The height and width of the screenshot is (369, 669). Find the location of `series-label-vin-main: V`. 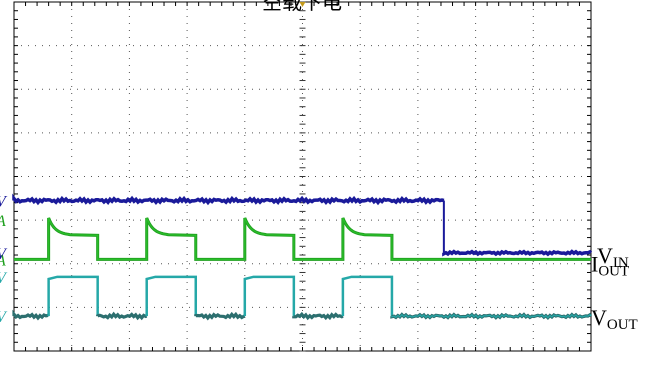

series-label-vin-main: V is located at coordinates (605, 255).